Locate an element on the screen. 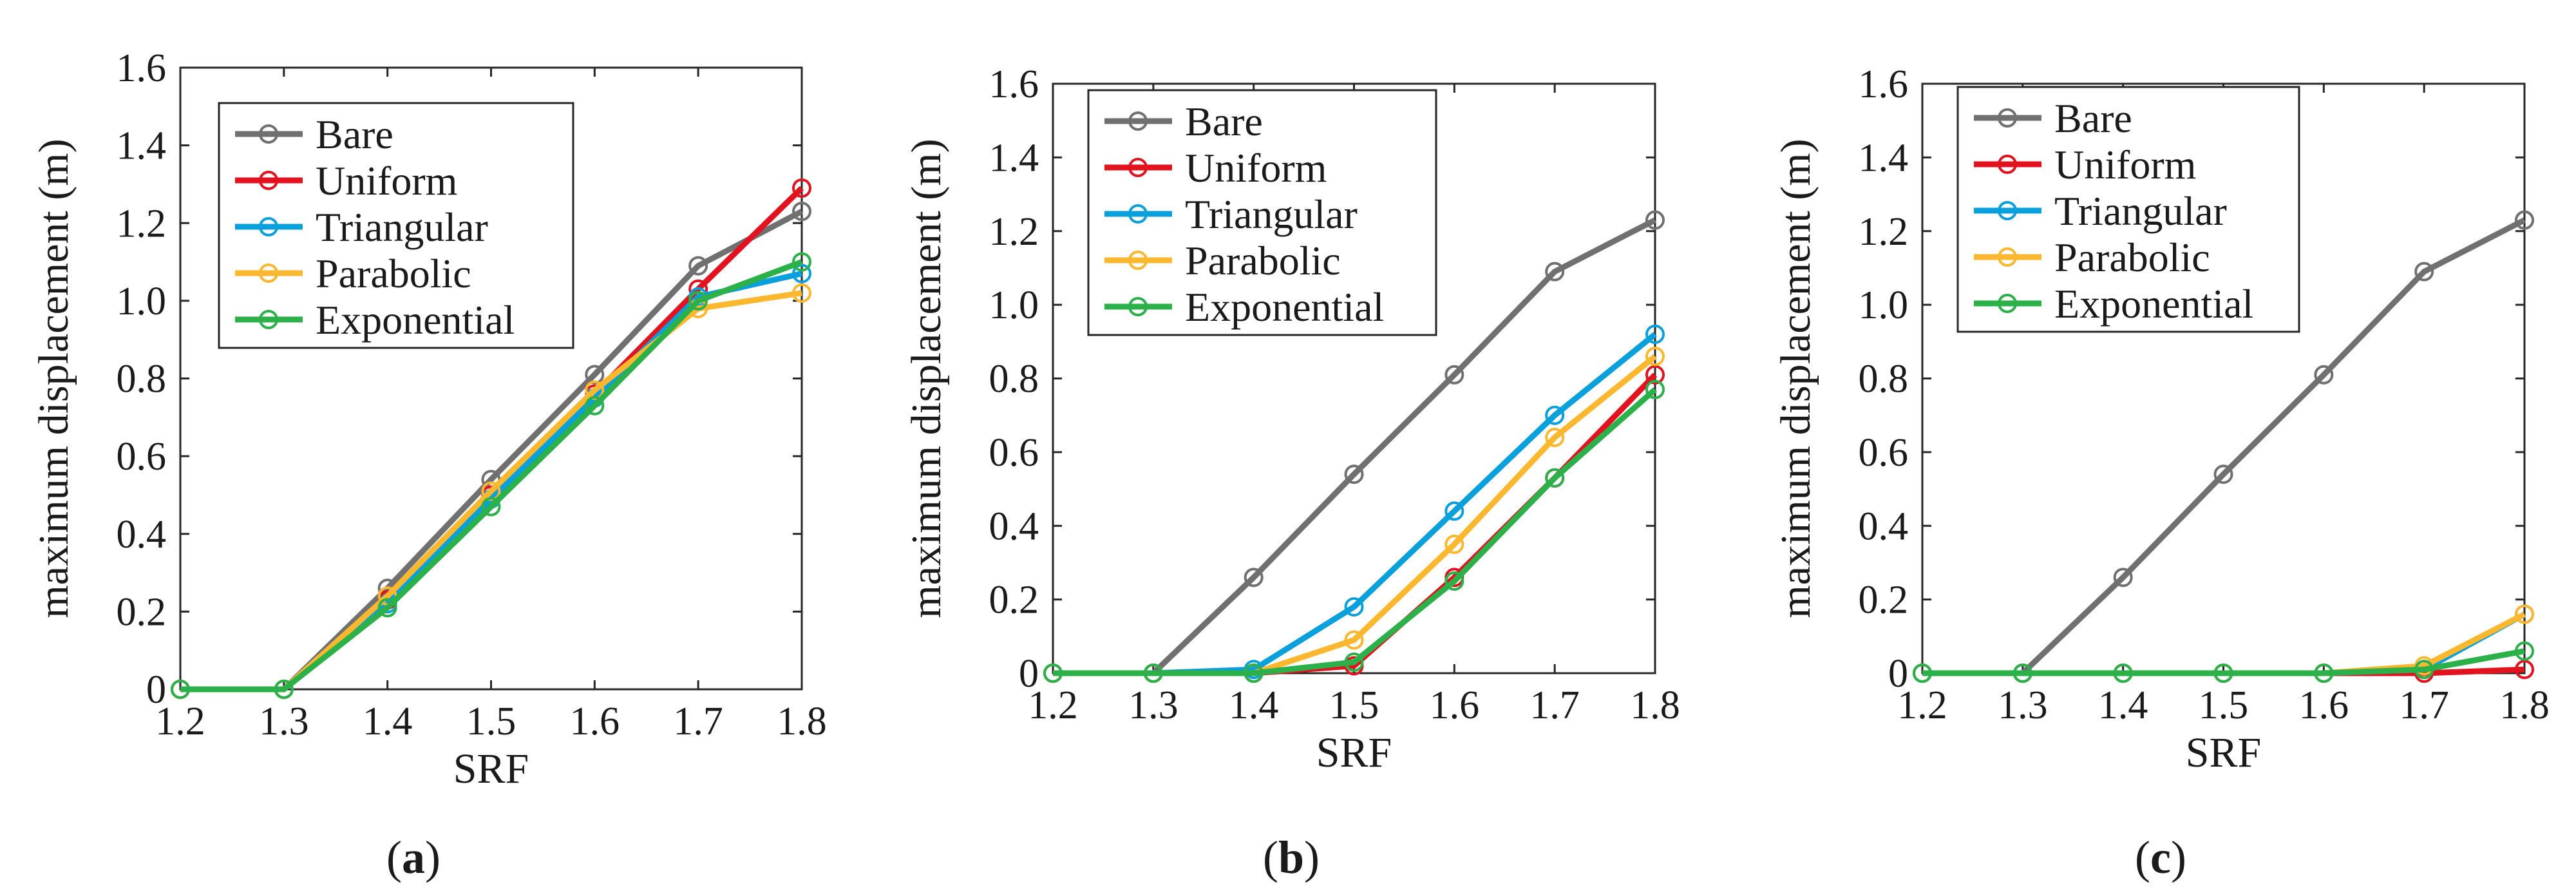 This screenshot has height=889, width=2576. legend-label: Uniform is located at coordinates (2125, 164).